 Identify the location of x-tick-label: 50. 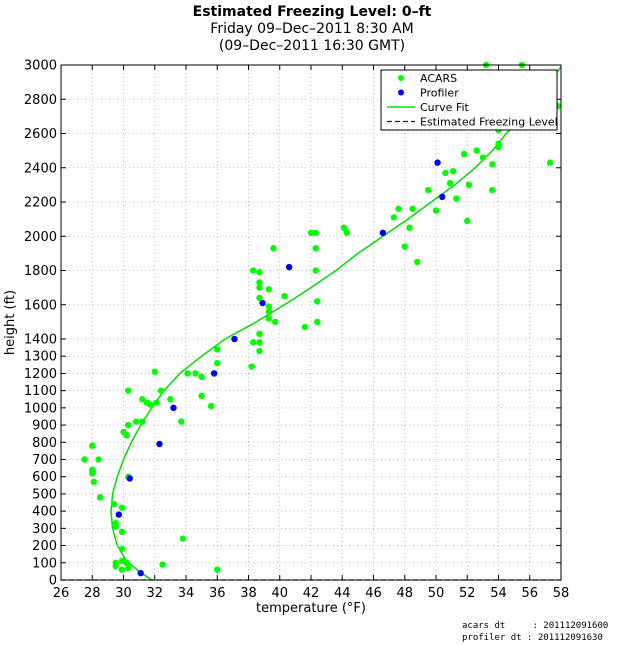
(436, 593).